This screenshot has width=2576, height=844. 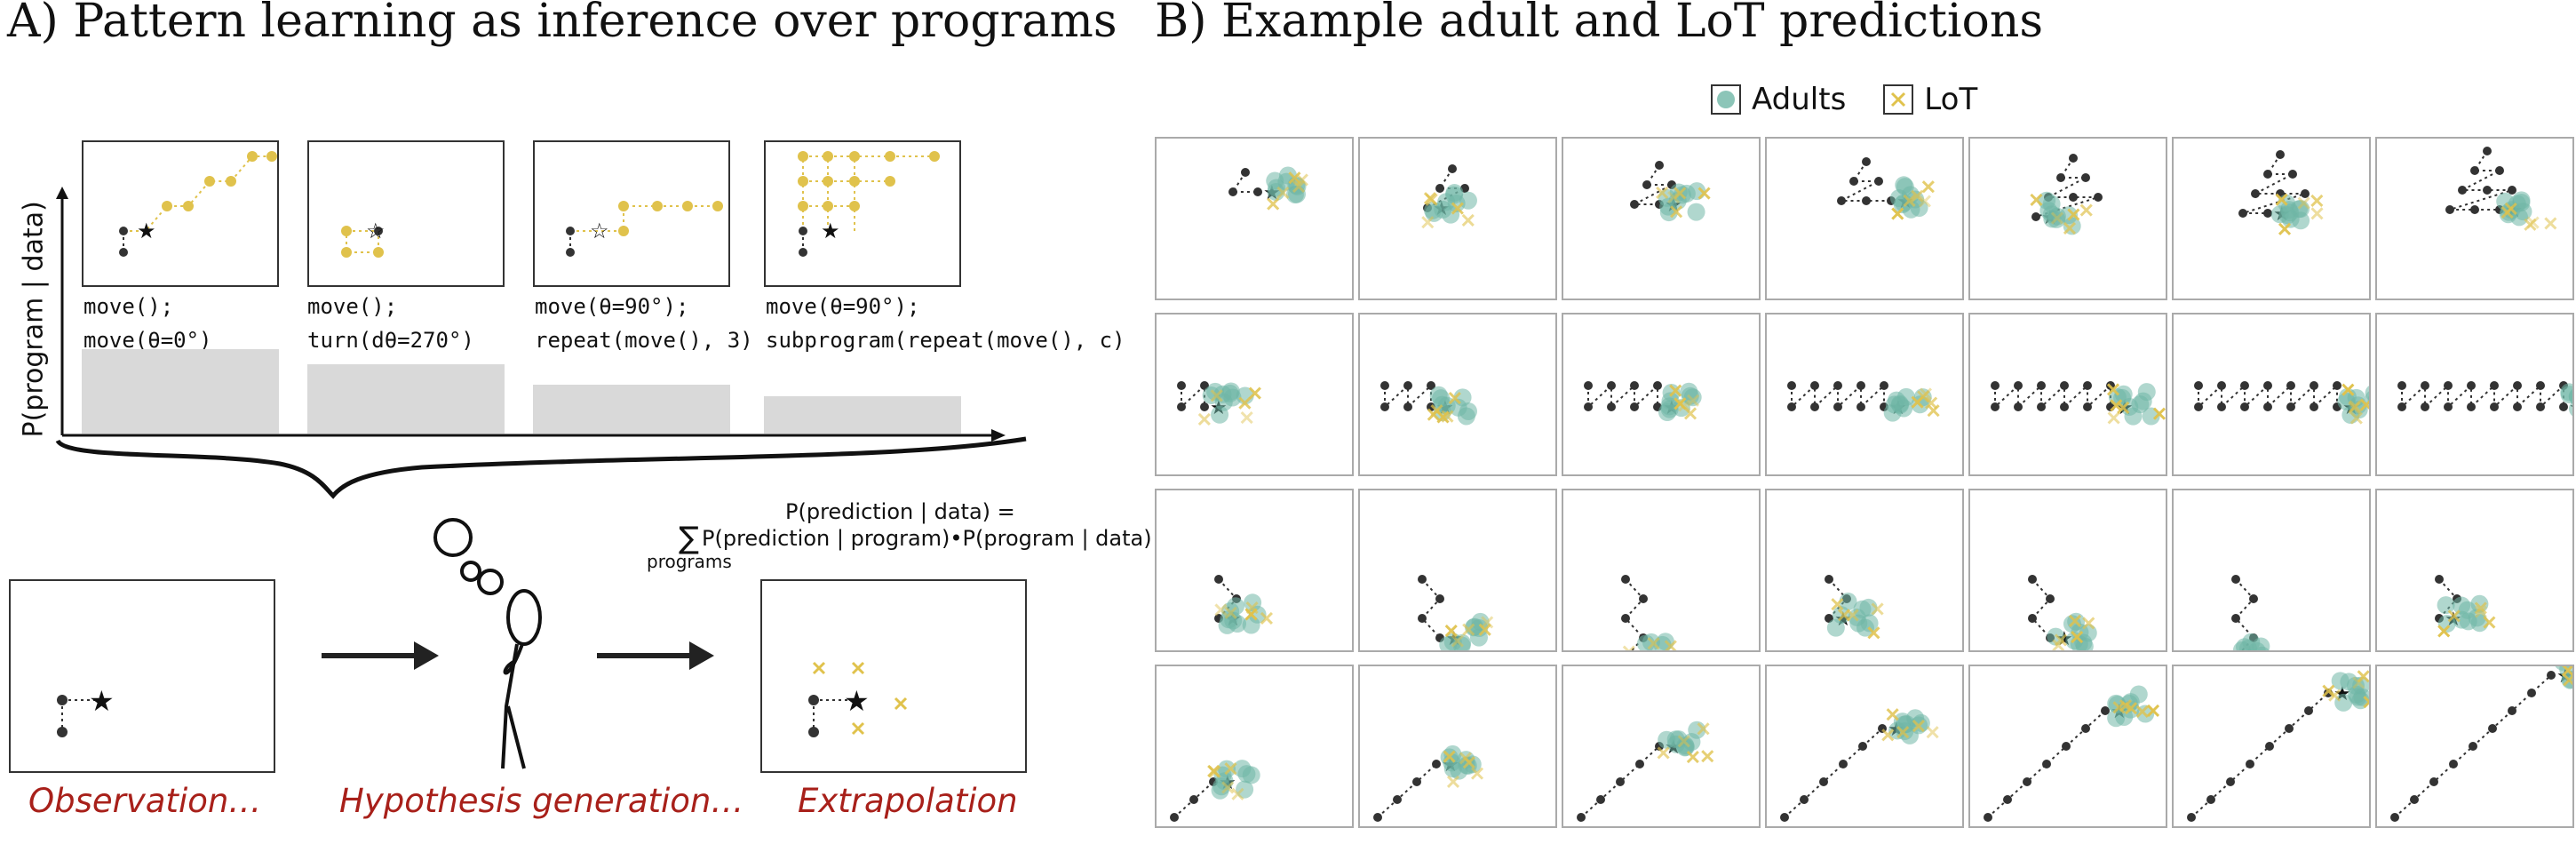 I want to click on program-1-box: ★, so click(x=180, y=214).